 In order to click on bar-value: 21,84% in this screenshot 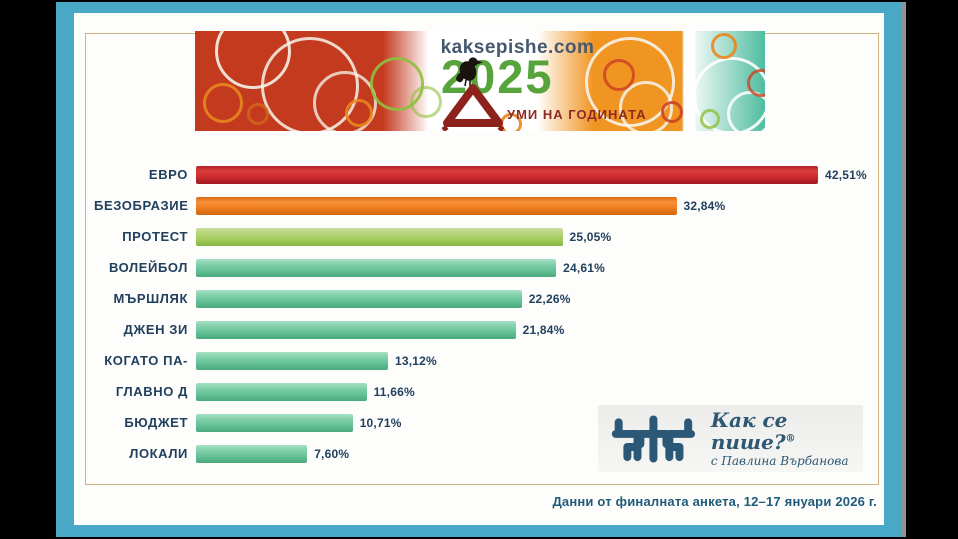, I will do `click(543, 329)`.